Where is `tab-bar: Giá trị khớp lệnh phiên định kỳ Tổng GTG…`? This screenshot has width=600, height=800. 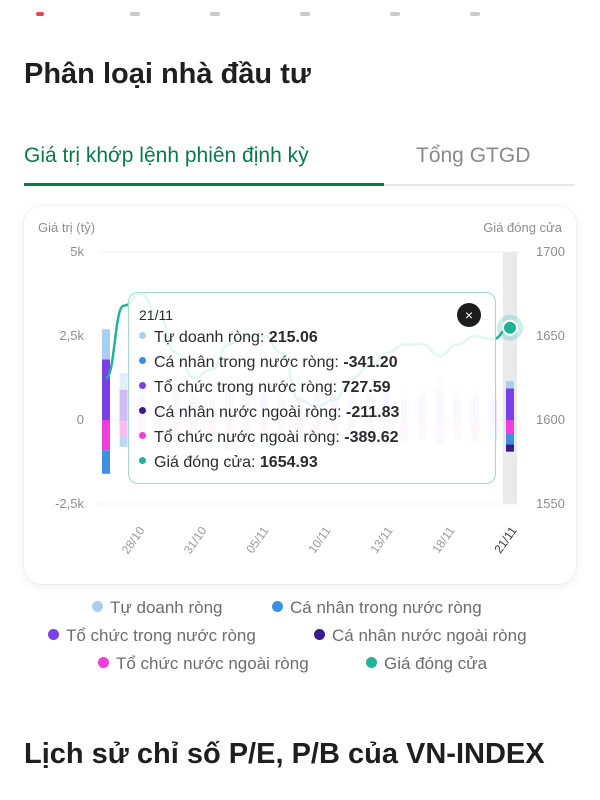 tab-bar: Giá trị khớp lệnh phiên định kỳ Tổng GTG… is located at coordinates (299, 163).